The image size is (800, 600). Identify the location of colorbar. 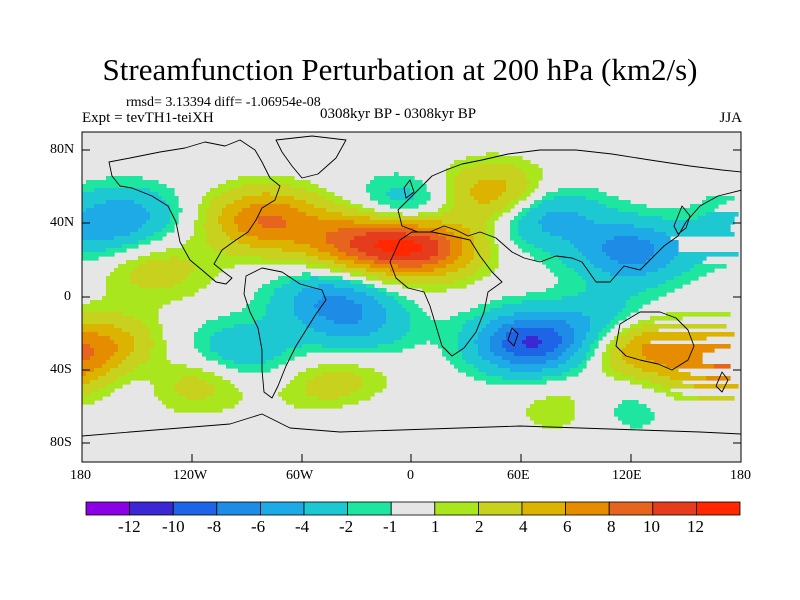
(413, 508).